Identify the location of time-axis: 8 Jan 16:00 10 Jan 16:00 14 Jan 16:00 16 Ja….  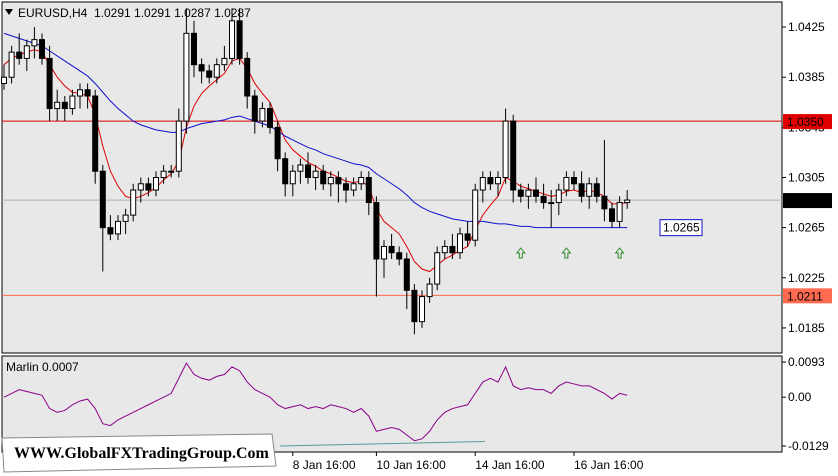
(468, 462).